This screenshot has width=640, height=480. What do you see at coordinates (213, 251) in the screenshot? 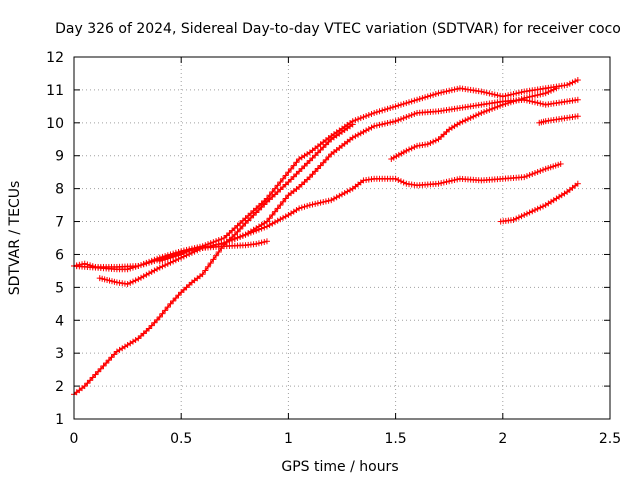
I see `series-sat-e` at bounding box center [213, 251].